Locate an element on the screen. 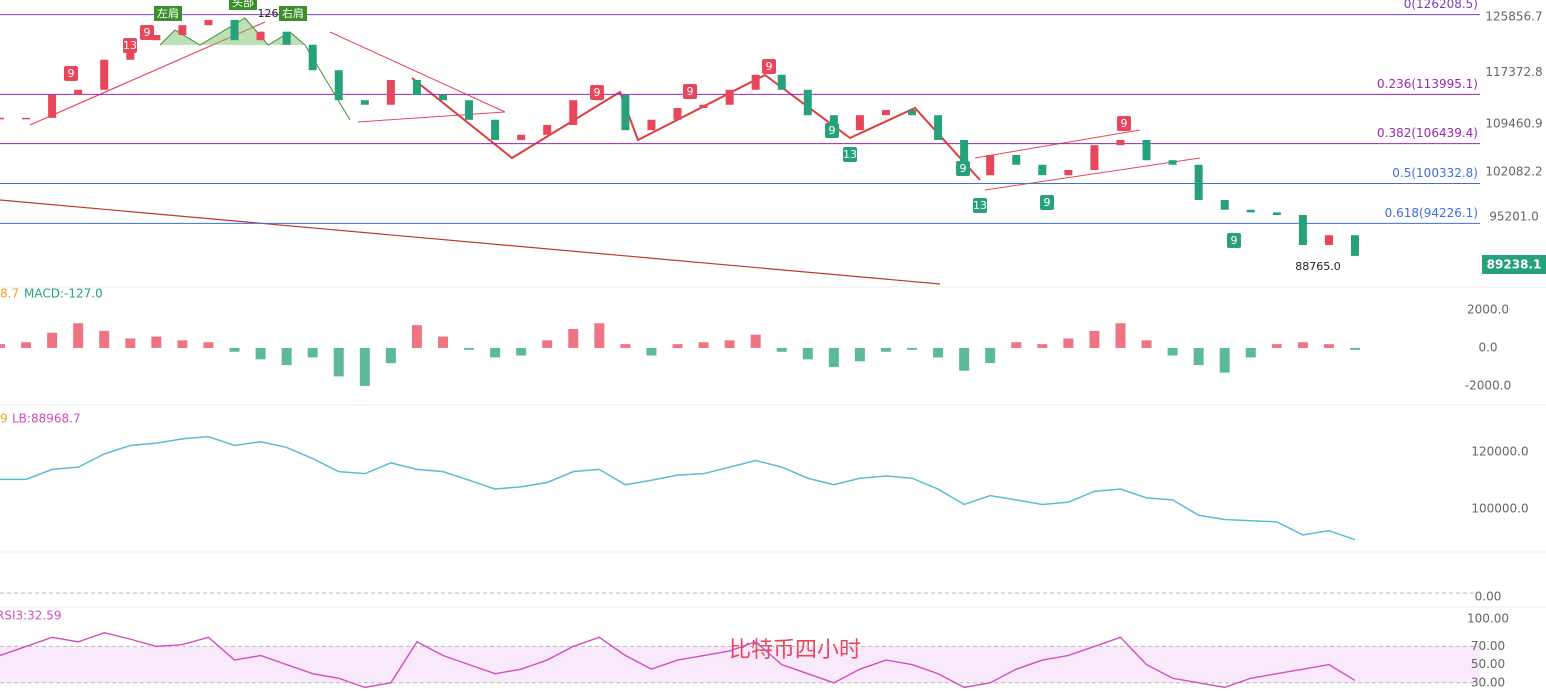  macd-label: 8.7 is located at coordinates (9, 294).